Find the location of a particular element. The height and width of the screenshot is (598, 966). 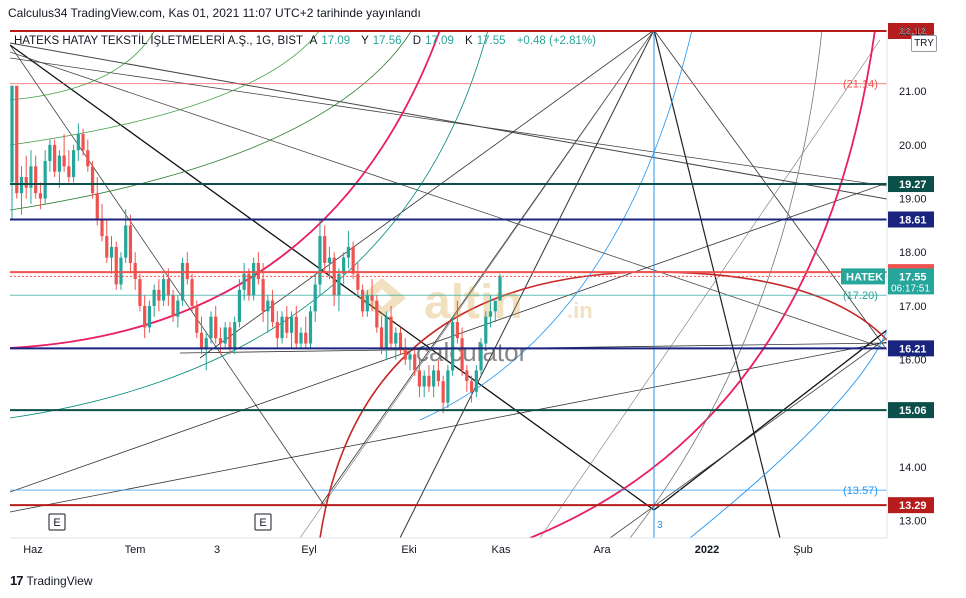

level-21.14: (21.14) is located at coordinates (448, 85).